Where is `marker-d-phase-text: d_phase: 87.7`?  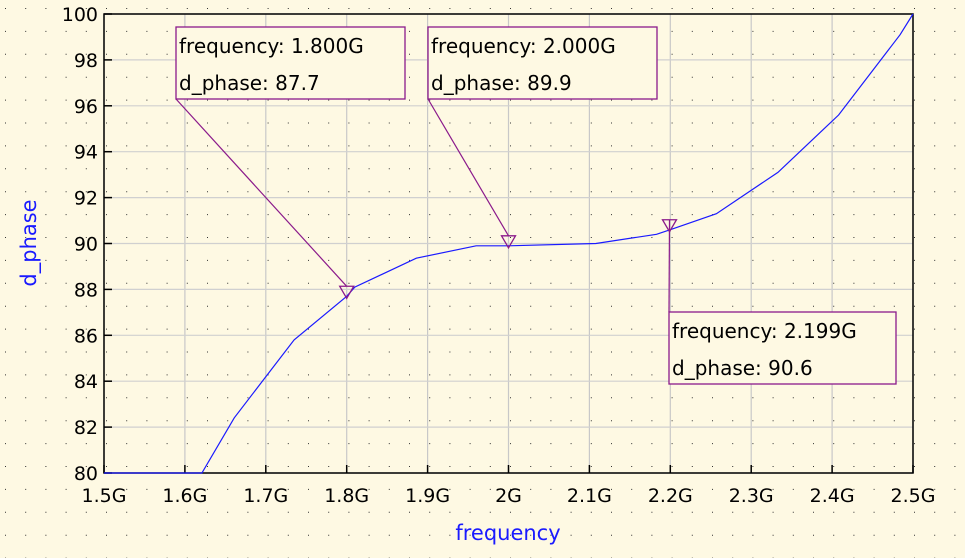
marker-d-phase-text: d_phase: 87.7 is located at coordinates (249, 83).